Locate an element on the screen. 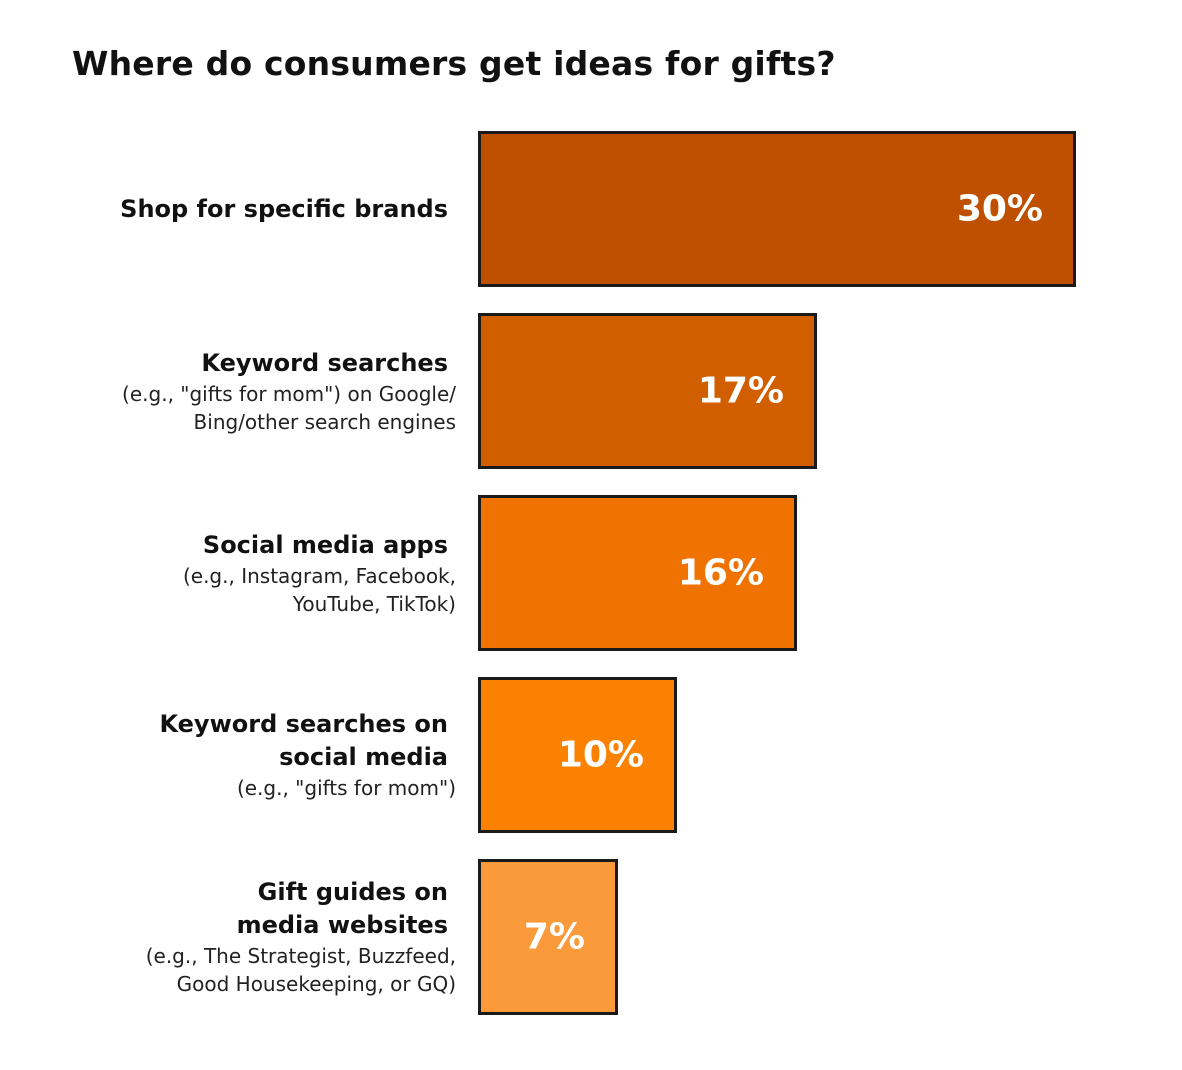 The height and width of the screenshot is (1070, 1182). bar-value-label: 10% is located at coordinates (600, 755).